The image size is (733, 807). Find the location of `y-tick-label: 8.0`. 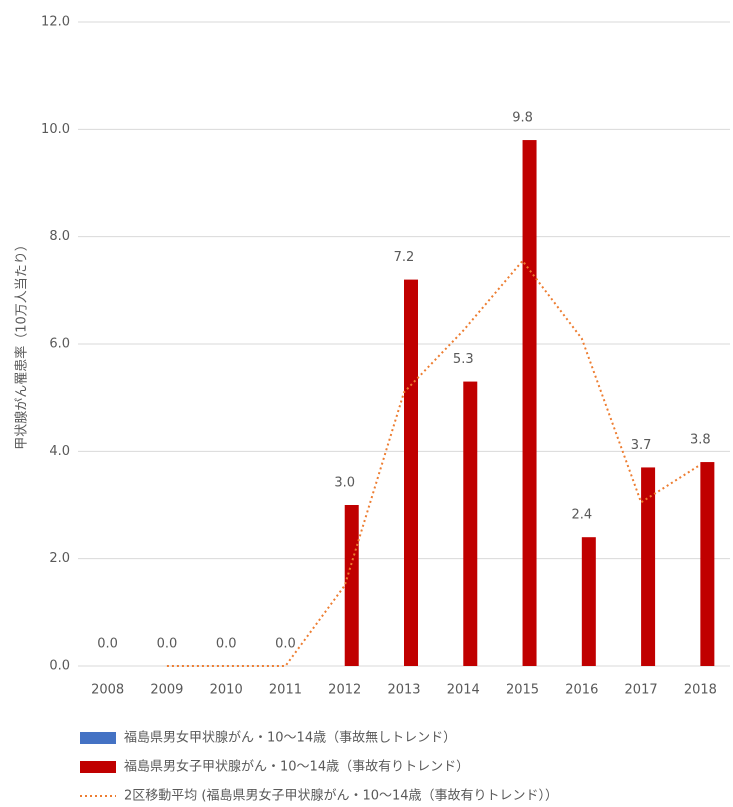

y-tick-label: 8.0 is located at coordinates (59, 236).